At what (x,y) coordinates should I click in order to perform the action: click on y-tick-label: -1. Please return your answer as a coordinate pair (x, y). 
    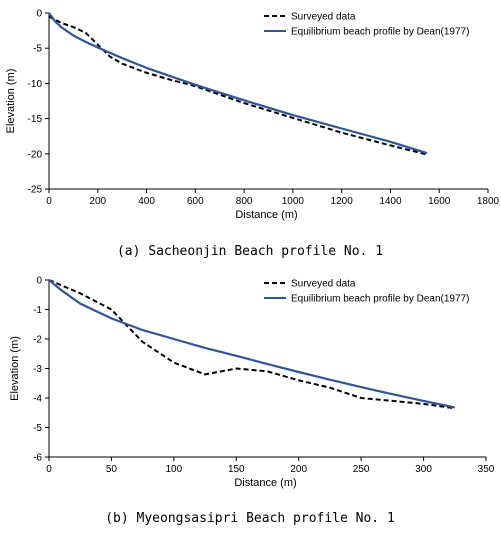
    Looking at the image, I should click on (37, 310).